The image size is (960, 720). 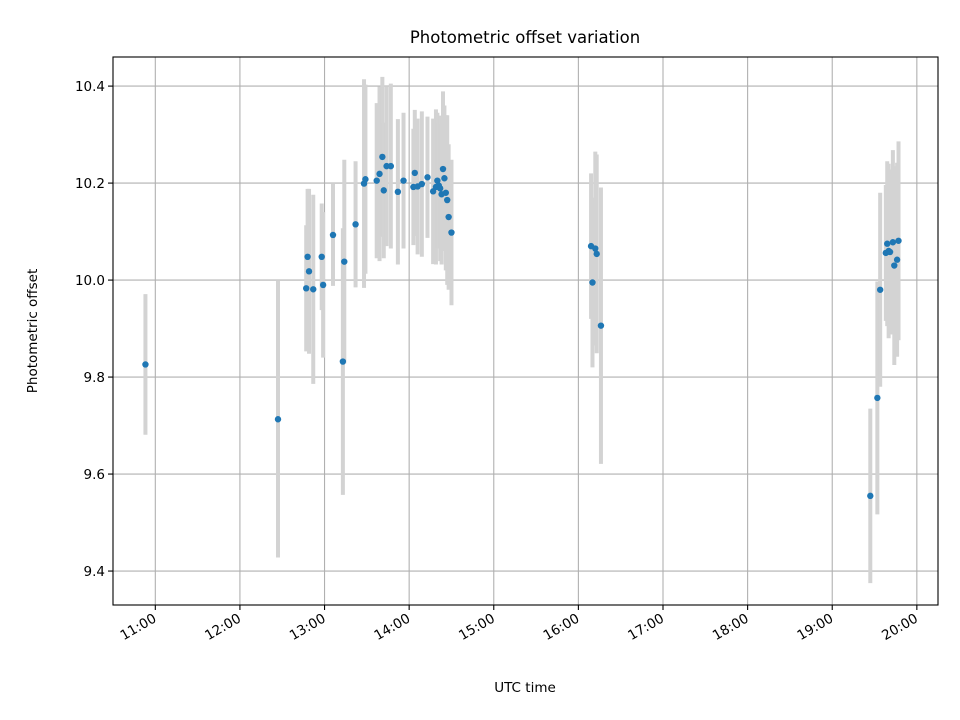 What do you see at coordinates (392, 627) in the screenshot?
I see `x-tick-label: 14:00` at bounding box center [392, 627].